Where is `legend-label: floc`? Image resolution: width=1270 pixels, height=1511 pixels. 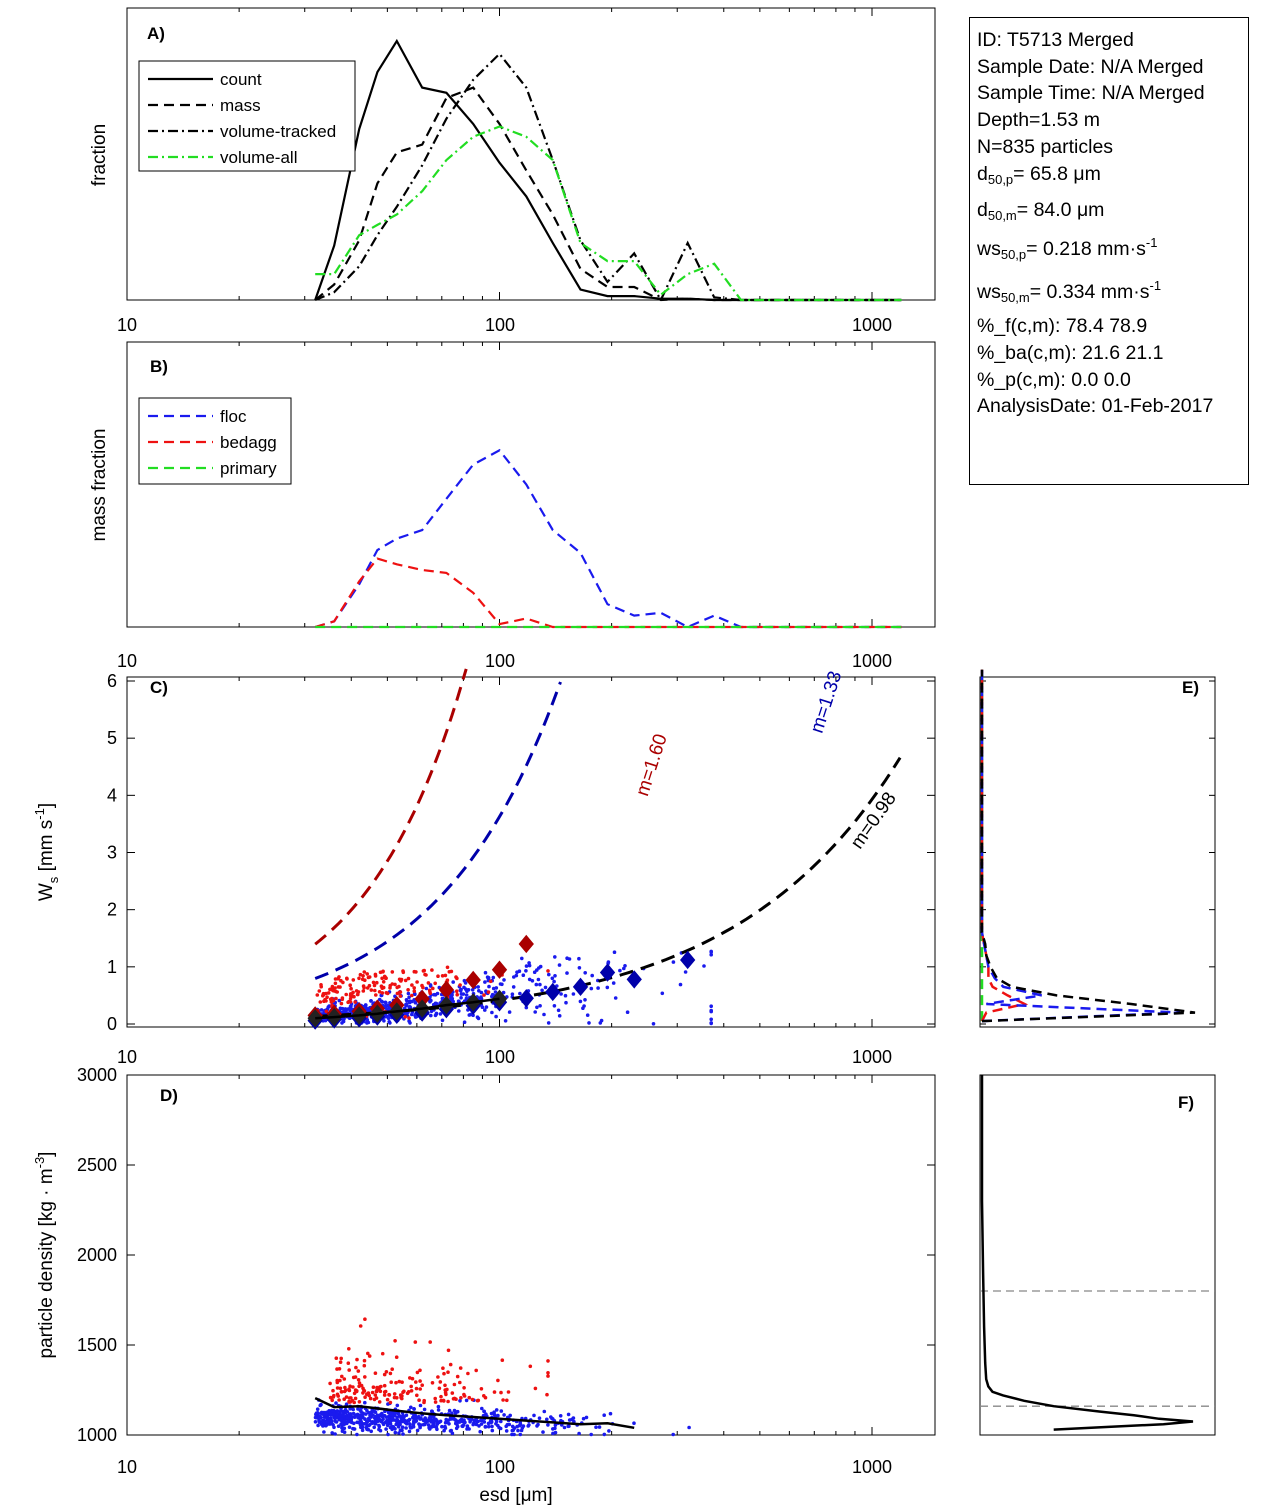
legend-label: floc is located at coordinates (233, 416).